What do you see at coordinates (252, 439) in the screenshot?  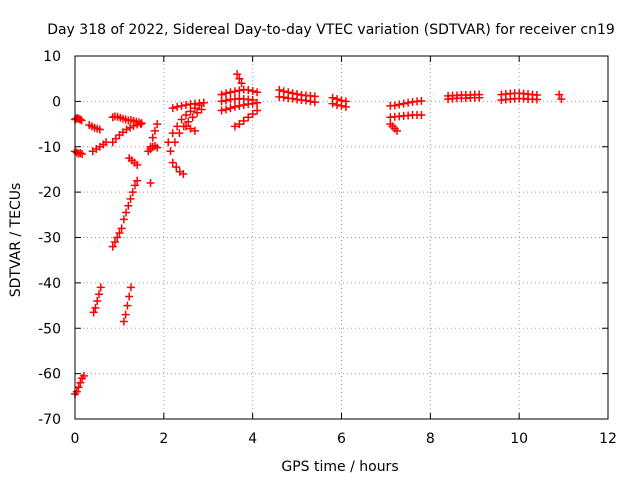 I see `x-tick-label: 4` at bounding box center [252, 439].